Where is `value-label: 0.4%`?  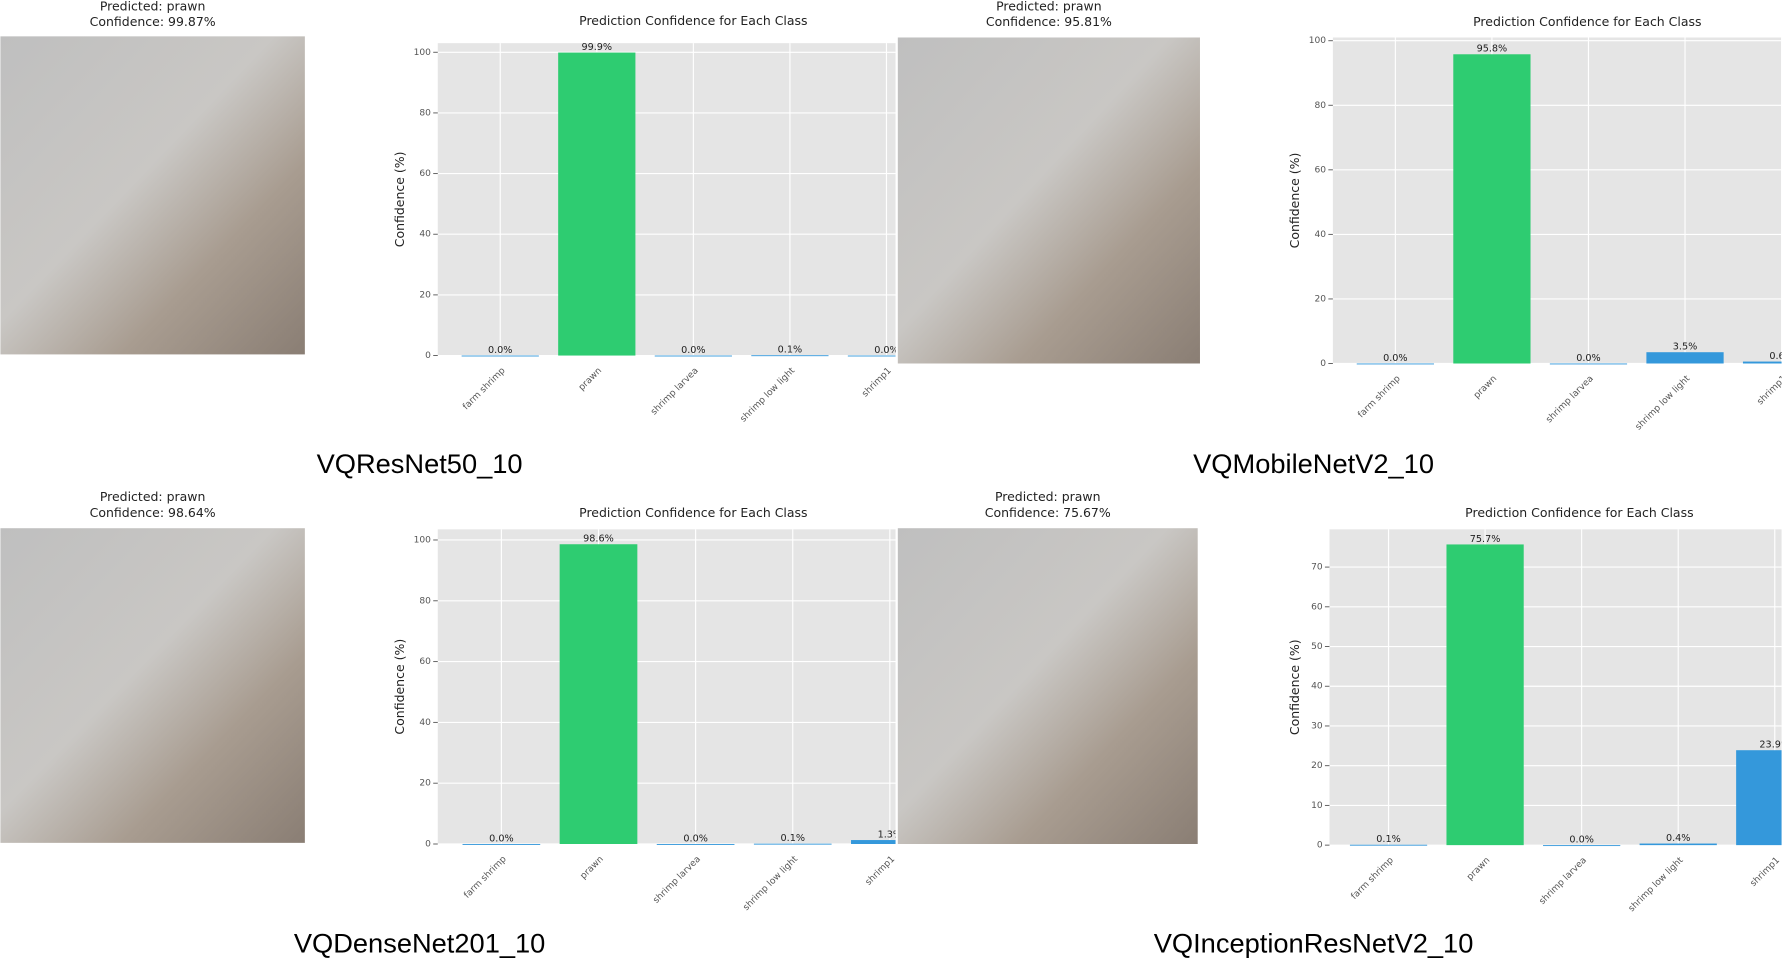 value-label: 0.4% is located at coordinates (1678, 838).